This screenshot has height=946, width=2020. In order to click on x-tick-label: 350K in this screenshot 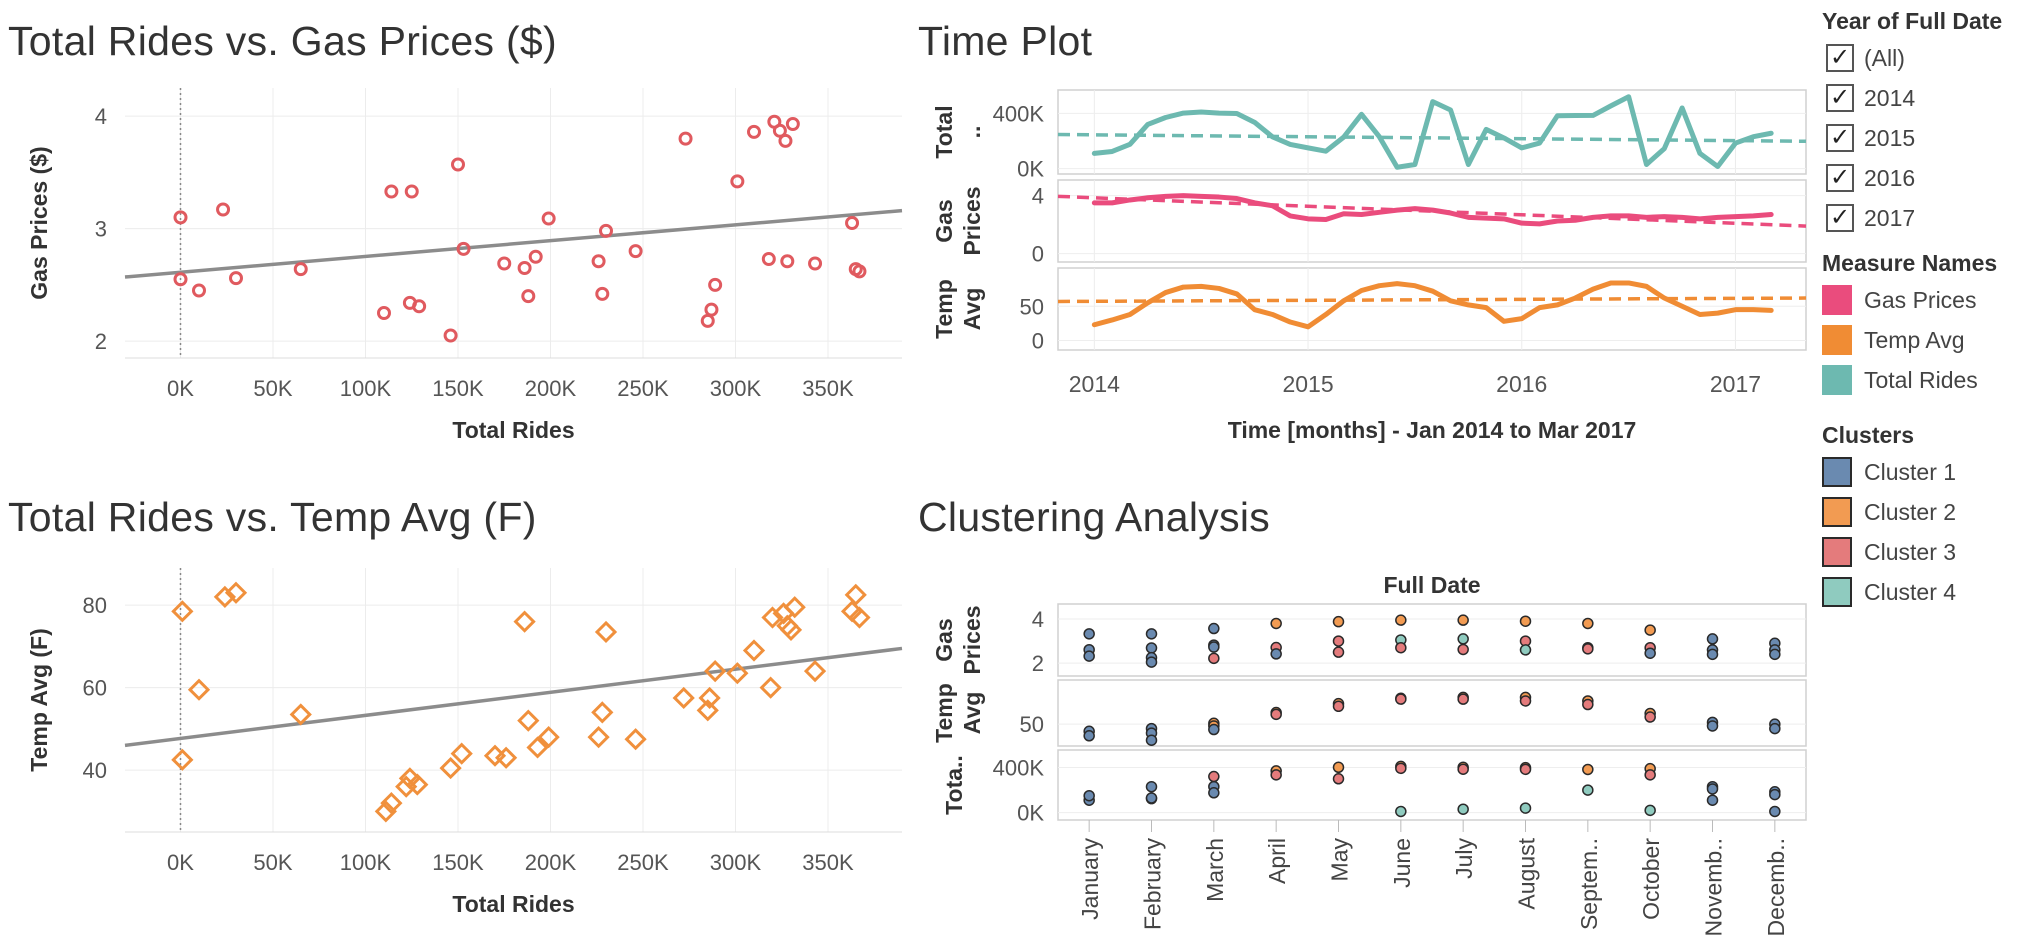, I will do `click(828, 862)`.